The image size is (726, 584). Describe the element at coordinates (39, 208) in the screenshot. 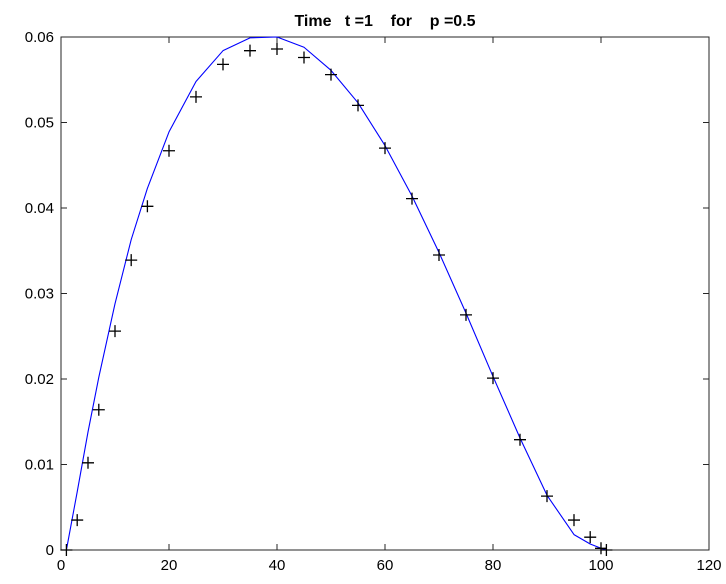

I see `y-tick-label: 0.04` at that location.